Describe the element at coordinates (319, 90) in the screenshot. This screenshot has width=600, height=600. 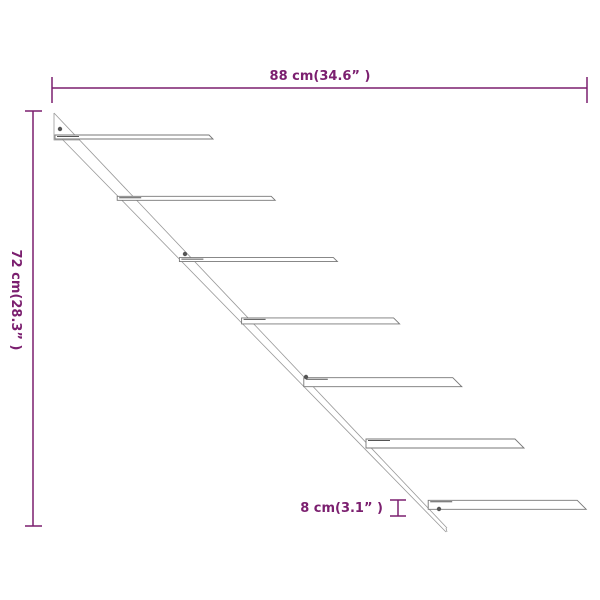
I see `width-dimension` at that location.